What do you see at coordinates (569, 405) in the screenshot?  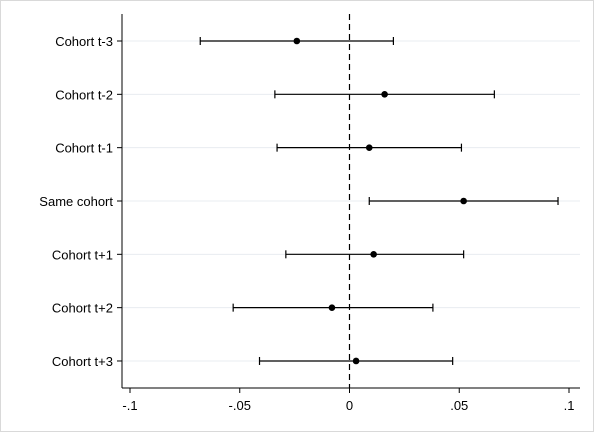 I see `x-tick-label: .1` at bounding box center [569, 405].